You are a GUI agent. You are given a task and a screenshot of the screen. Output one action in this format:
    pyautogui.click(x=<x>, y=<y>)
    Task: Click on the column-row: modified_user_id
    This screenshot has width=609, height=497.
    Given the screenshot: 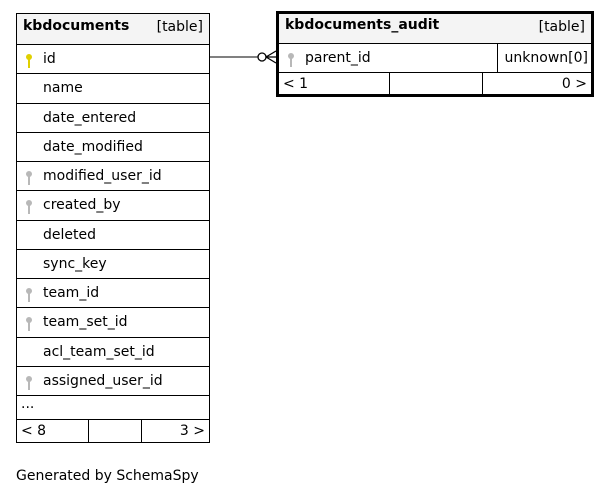 What is the action you would take?
    pyautogui.click(x=113, y=175)
    